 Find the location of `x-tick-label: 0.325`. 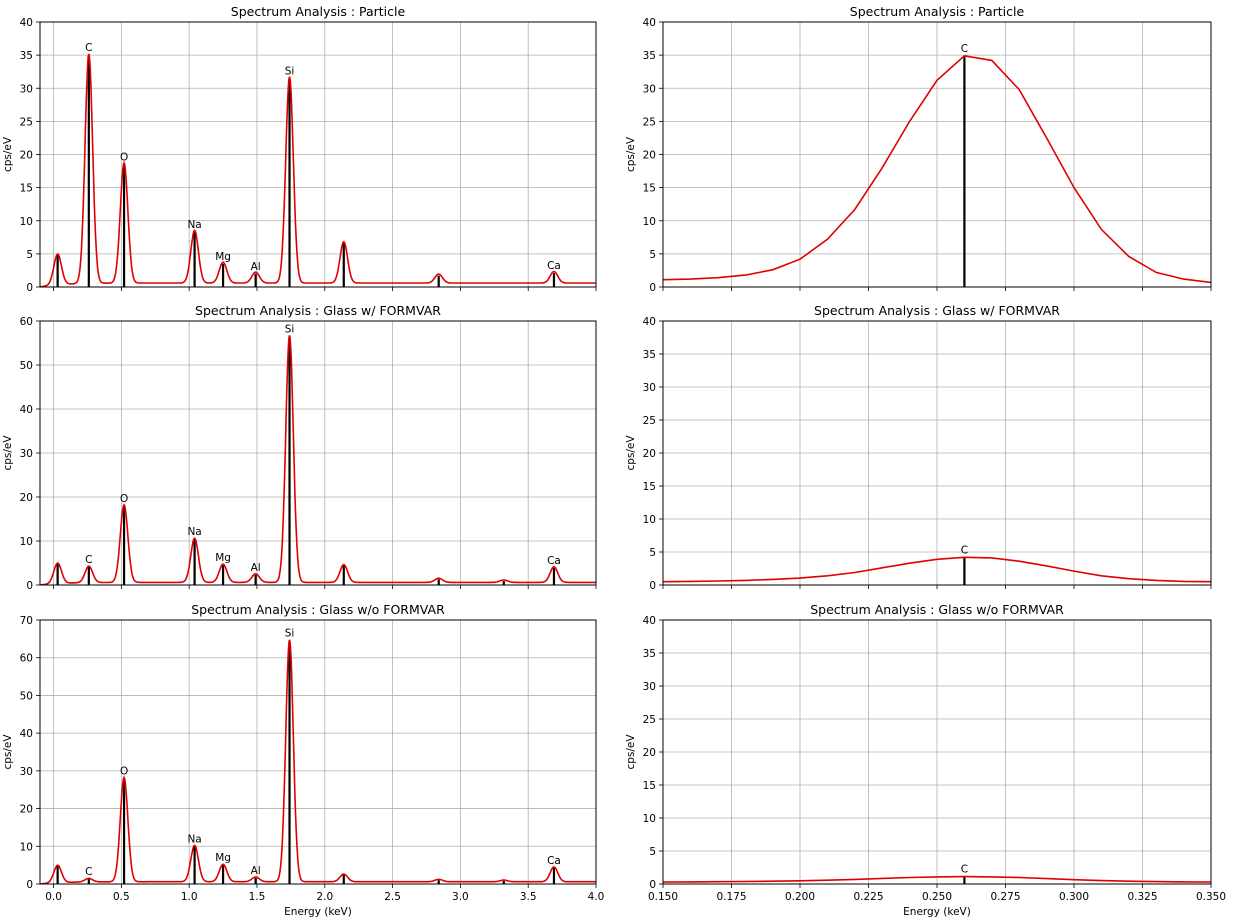

x-tick-label: 0.325 is located at coordinates (1142, 897).